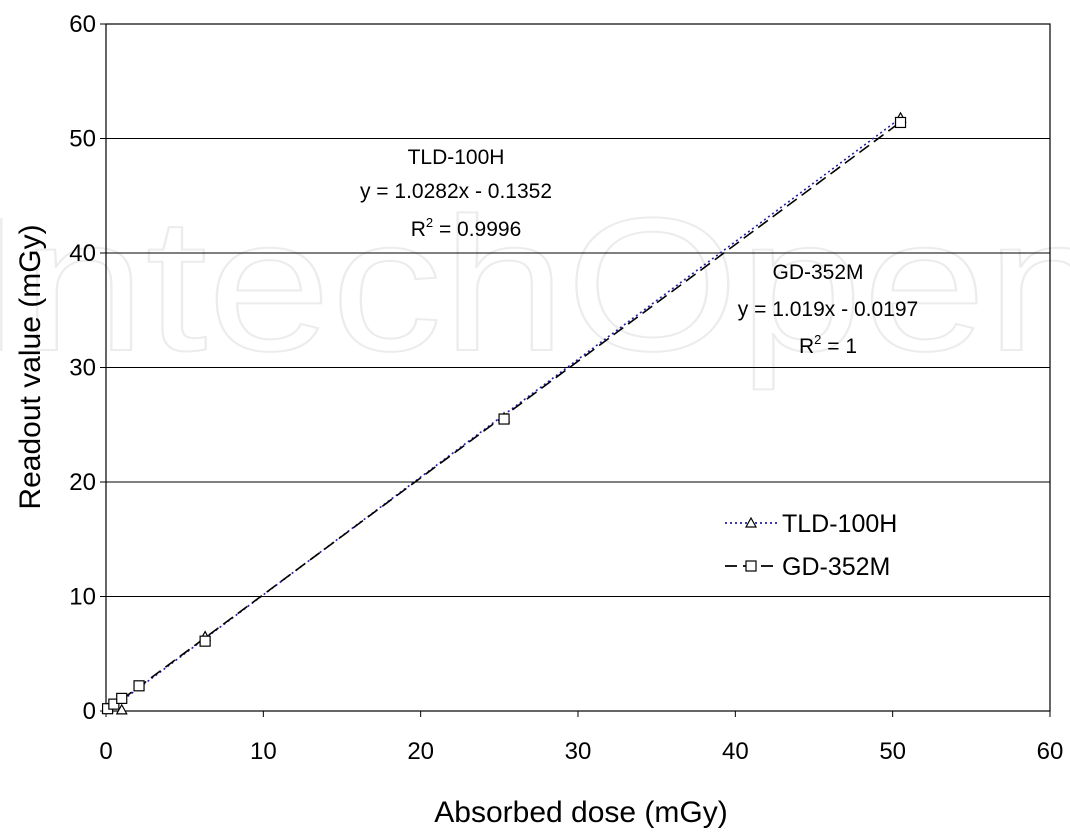 This screenshot has width=1070, height=836. Describe the element at coordinates (105, 751) in the screenshot. I see `x-tick-label: 0` at that location.